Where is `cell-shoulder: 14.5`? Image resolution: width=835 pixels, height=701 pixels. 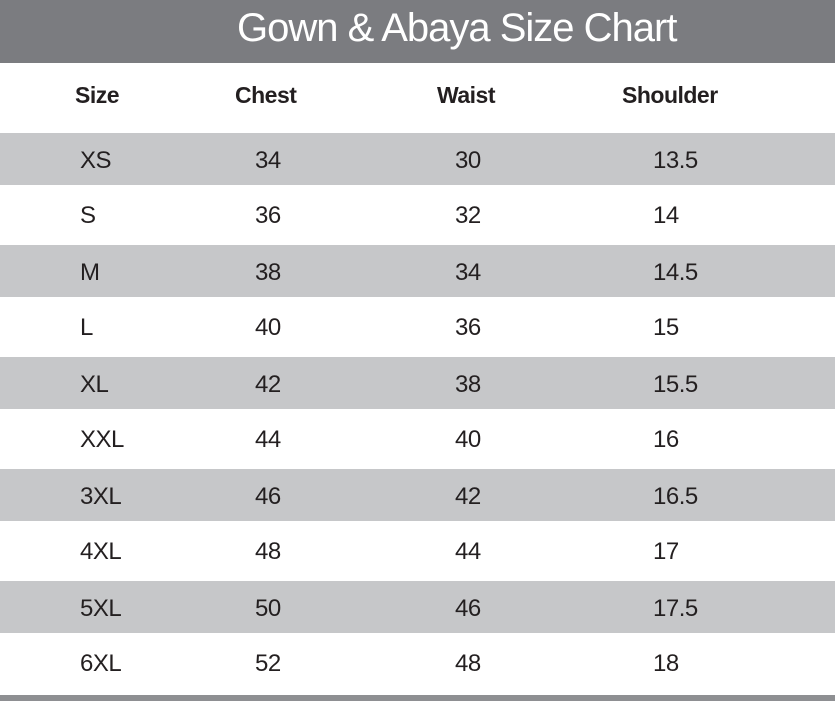 cell-shoulder: 14.5 is located at coordinates (675, 272).